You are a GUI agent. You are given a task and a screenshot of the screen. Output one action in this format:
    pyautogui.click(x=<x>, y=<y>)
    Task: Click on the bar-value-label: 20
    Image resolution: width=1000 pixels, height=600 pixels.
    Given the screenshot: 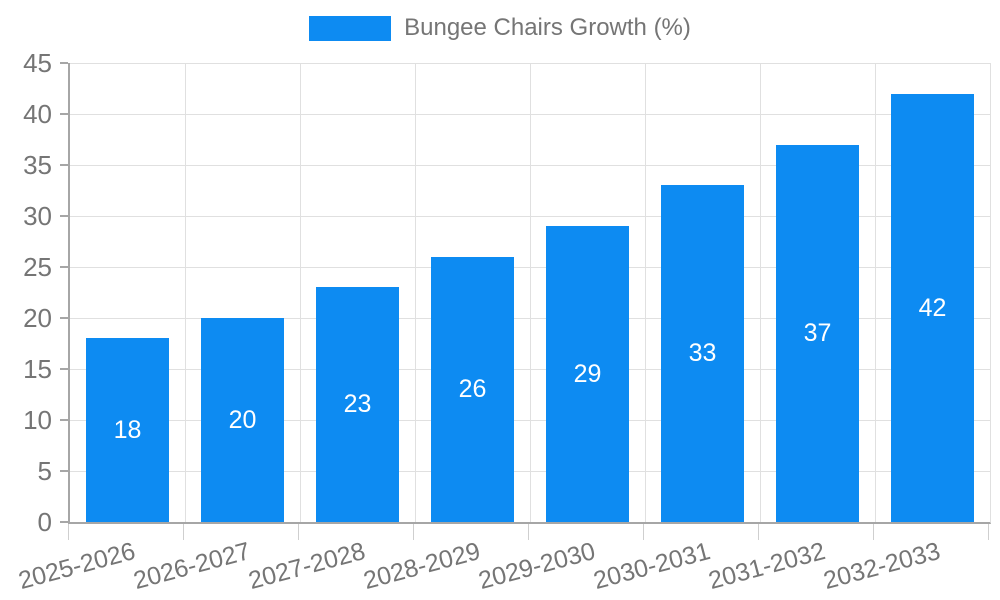 What is the action you would take?
    pyautogui.click(x=242, y=419)
    